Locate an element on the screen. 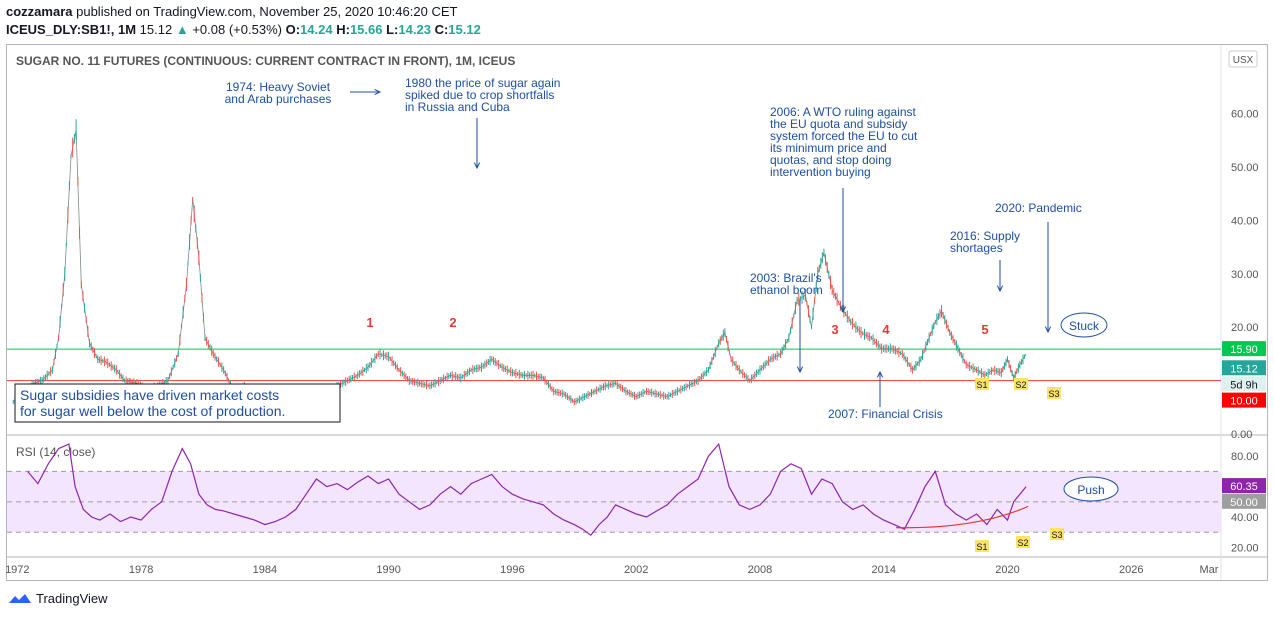 Image resolution: width=1274 pixels, height=618 pixels. rsi-support-tag-S3: S3 is located at coordinates (1056, 535).